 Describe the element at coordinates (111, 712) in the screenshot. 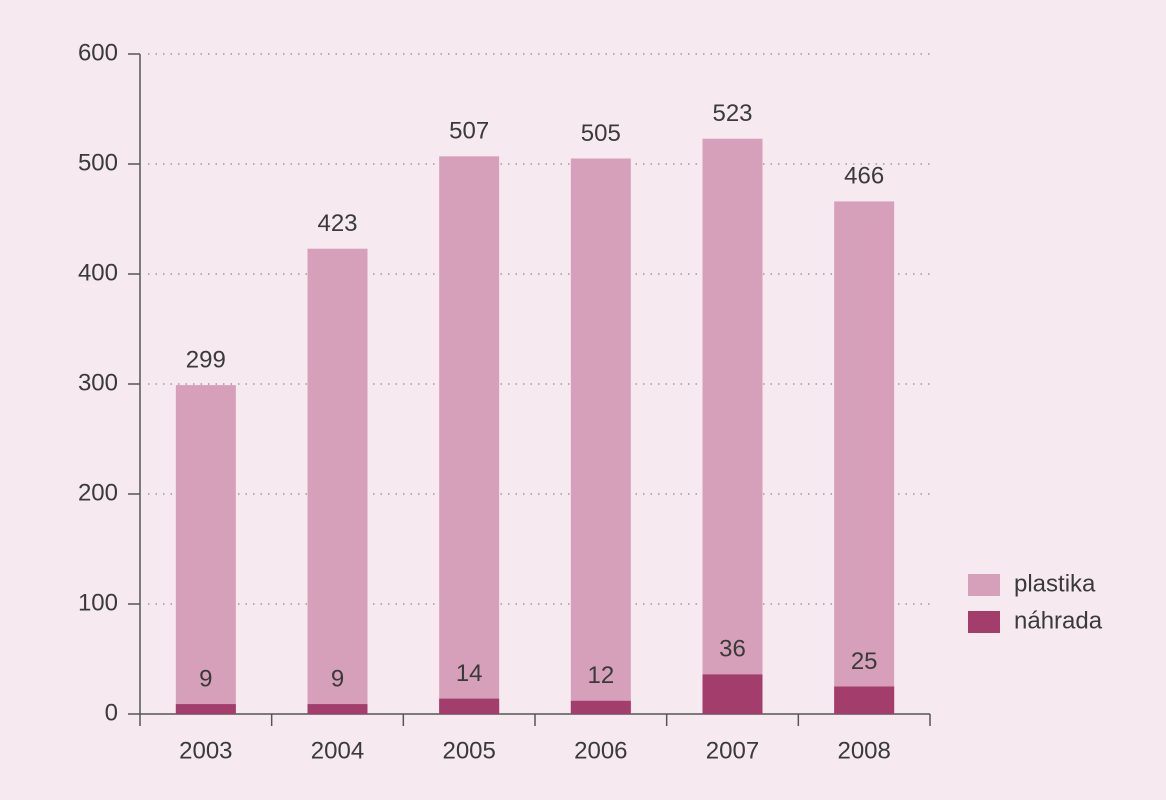

I see `y-tick-label: 0` at that location.